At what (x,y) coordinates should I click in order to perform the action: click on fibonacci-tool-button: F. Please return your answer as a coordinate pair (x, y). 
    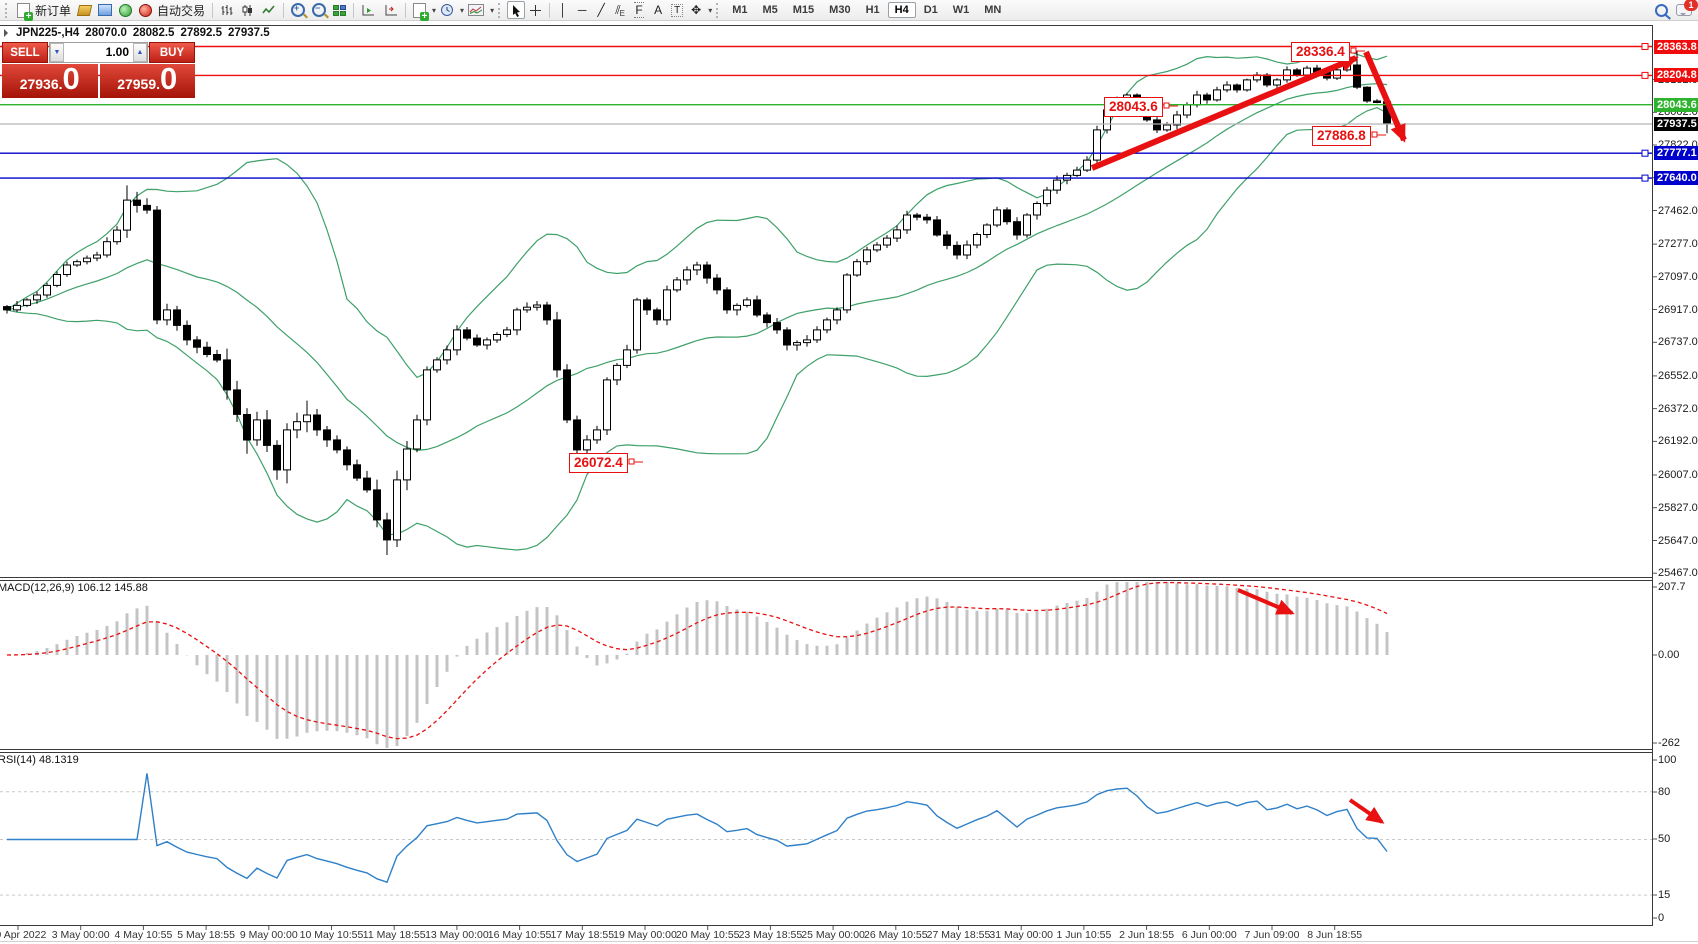
    Looking at the image, I should click on (639, 10).